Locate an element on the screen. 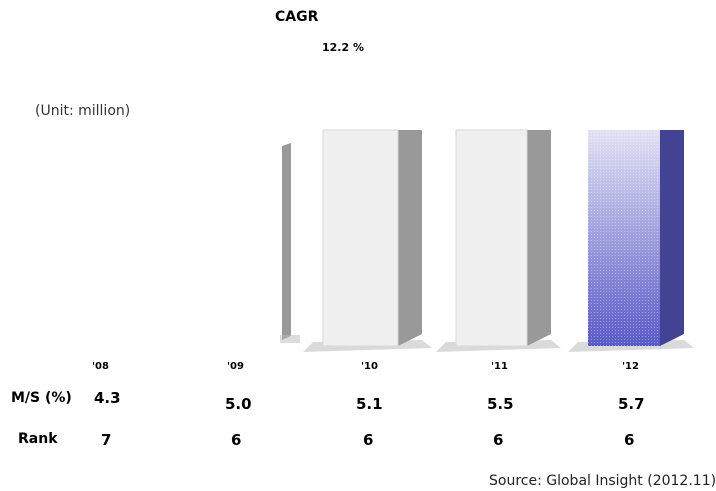 The image size is (716, 491). unit-label: (Unit: million) is located at coordinates (83, 111).